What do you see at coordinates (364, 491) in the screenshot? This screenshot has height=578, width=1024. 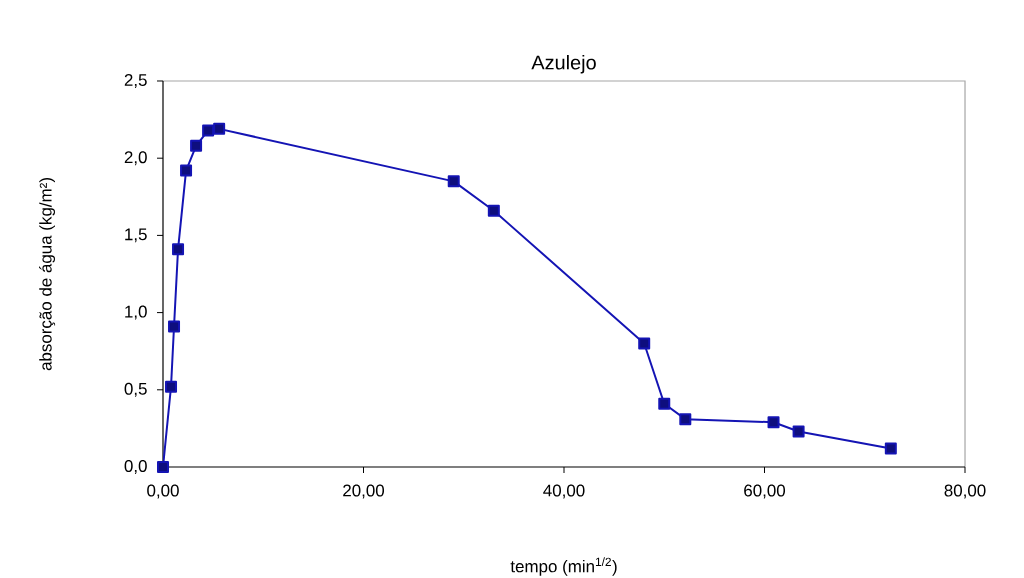 I see `x-tick-label: 20,00` at bounding box center [364, 491].